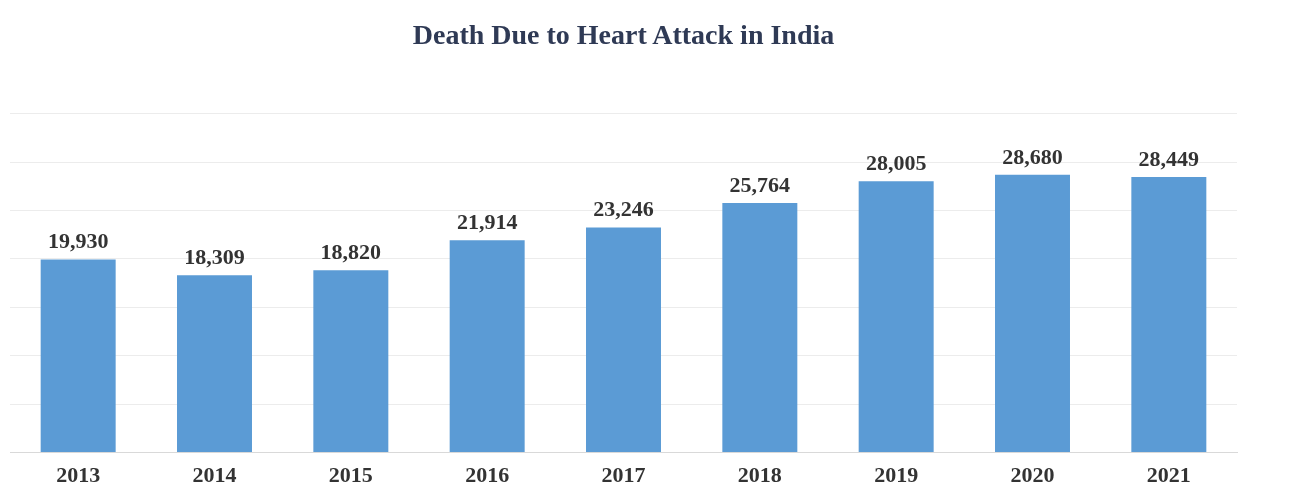  Describe the element at coordinates (350, 475) in the screenshot. I see `x-tick-label: 2015` at that location.